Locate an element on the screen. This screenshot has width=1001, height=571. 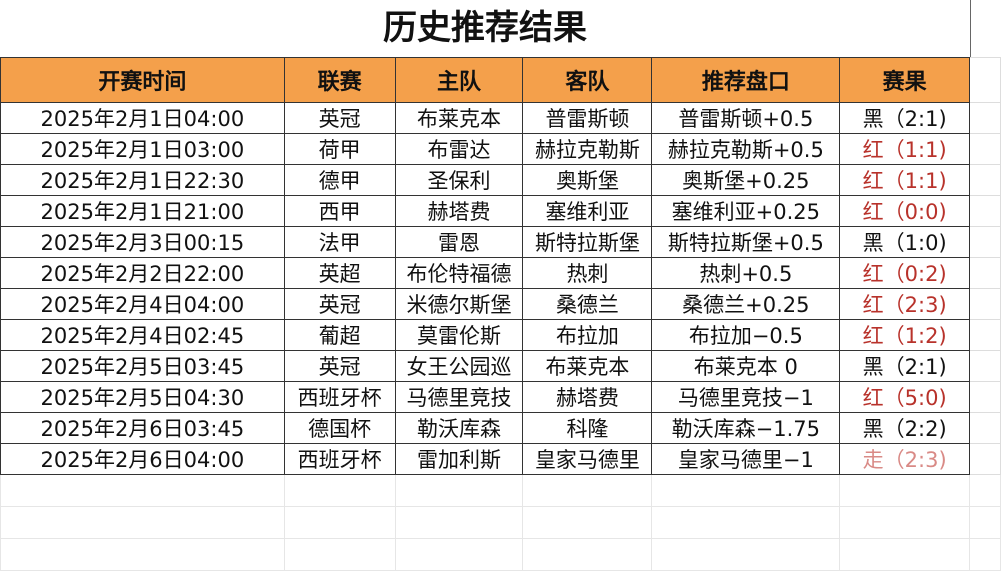
cell-league: 荷甲 is located at coordinates (339, 149).